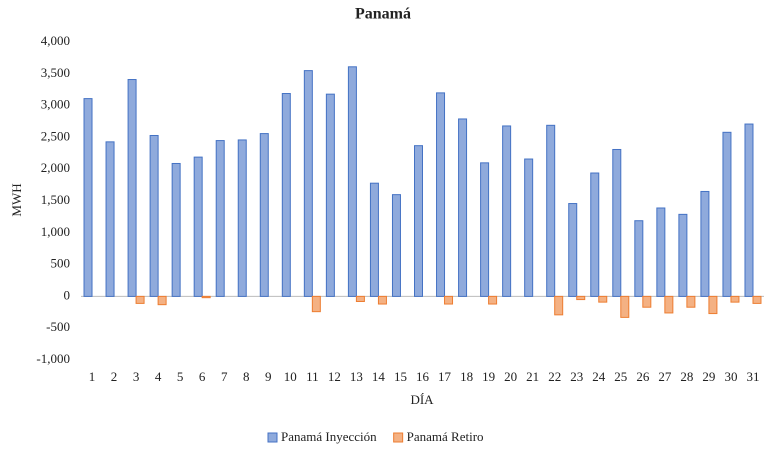 The height and width of the screenshot is (454, 766). Describe the element at coordinates (379, 376) in the screenshot. I see `x-tick-label: 14` at that location.